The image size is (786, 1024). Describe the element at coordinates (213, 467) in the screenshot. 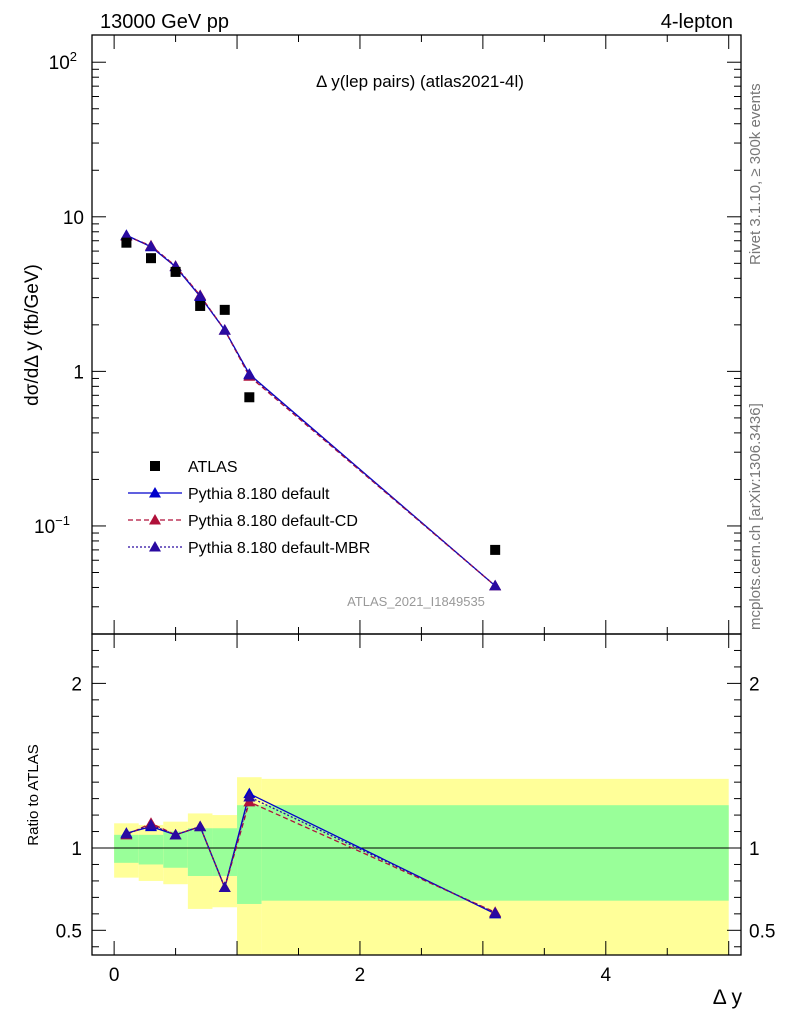

I see `legend-label: ATLAS` at that location.